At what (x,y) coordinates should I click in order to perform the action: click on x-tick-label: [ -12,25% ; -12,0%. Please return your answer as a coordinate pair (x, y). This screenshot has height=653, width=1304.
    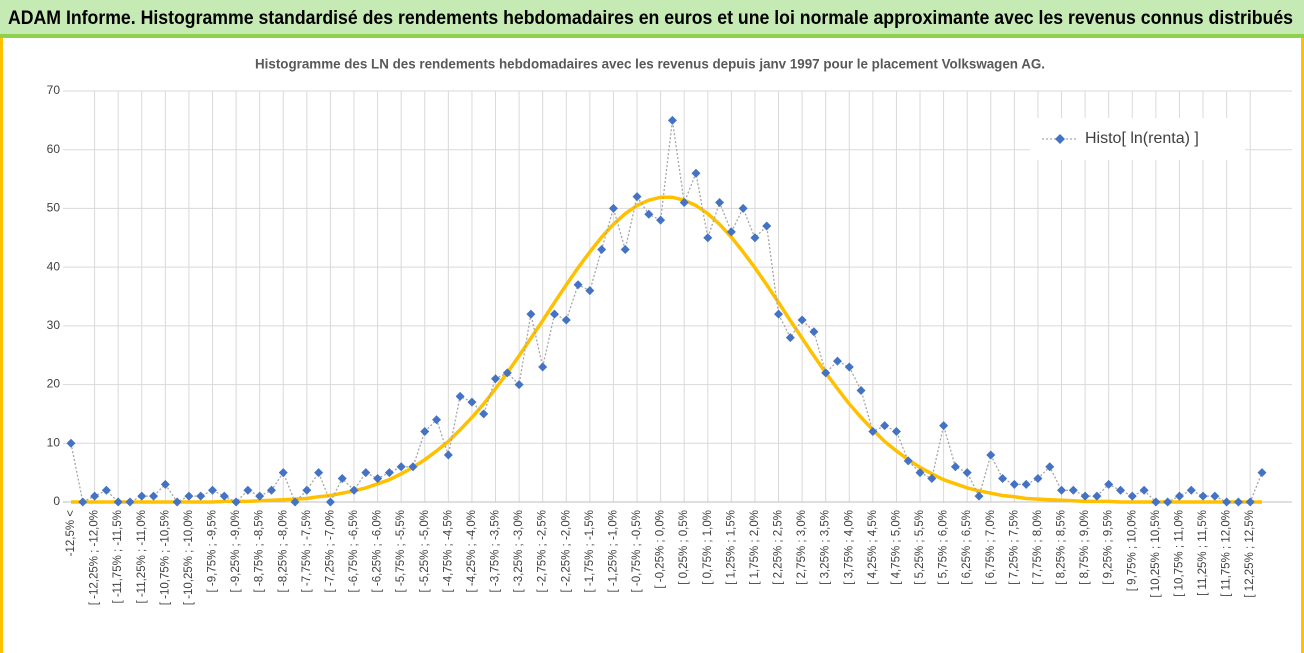
    Looking at the image, I should click on (95, 557).